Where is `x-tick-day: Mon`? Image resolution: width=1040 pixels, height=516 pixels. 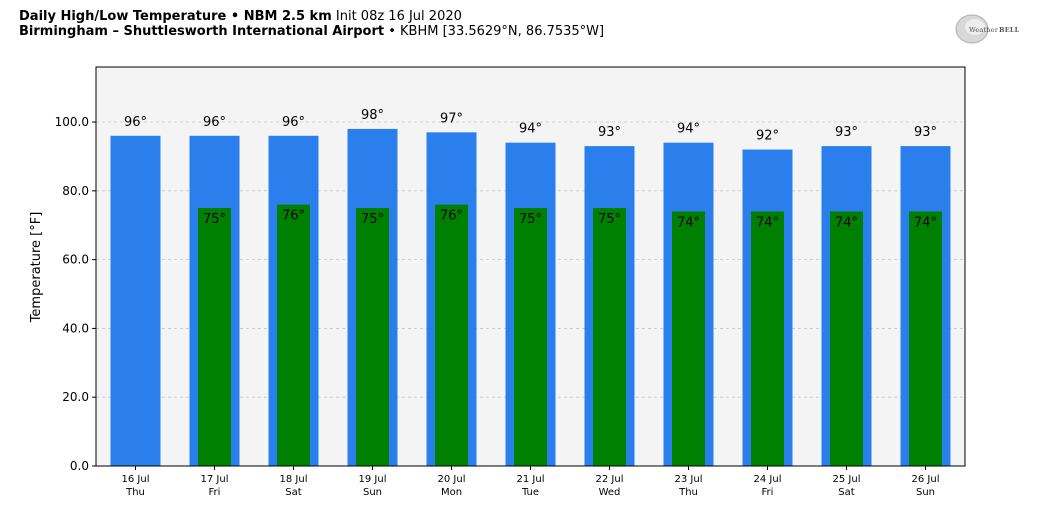
x-tick-day: Mon is located at coordinates (451, 492).